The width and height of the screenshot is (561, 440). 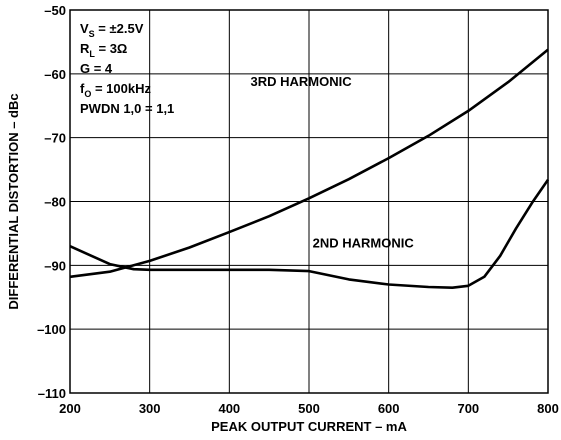 What do you see at coordinates (55, 10) in the screenshot?
I see `y-tick-label: –50` at bounding box center [55, 10].